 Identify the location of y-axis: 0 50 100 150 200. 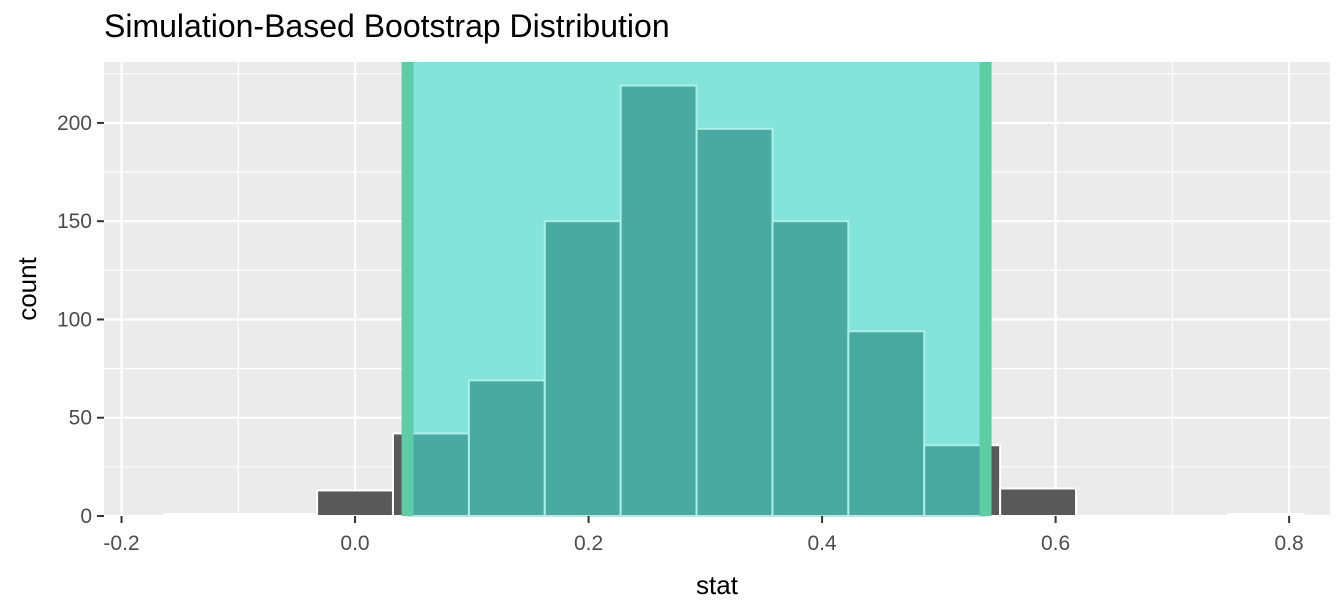
(80, 320).